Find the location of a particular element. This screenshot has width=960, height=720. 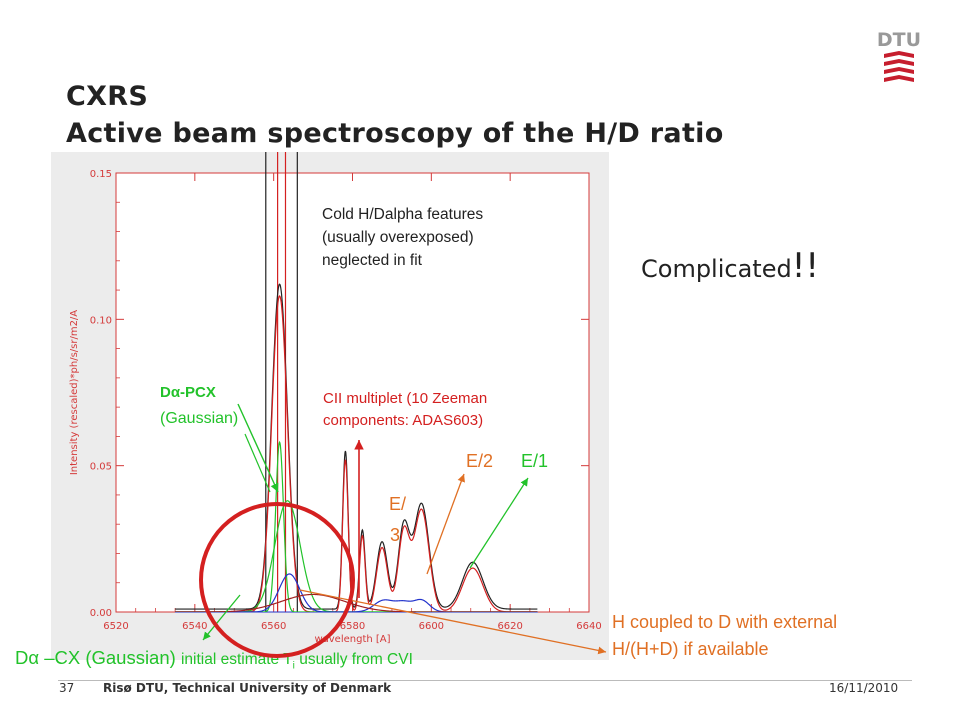

dpcx-pointer-line is located at coordinates (257, 463).